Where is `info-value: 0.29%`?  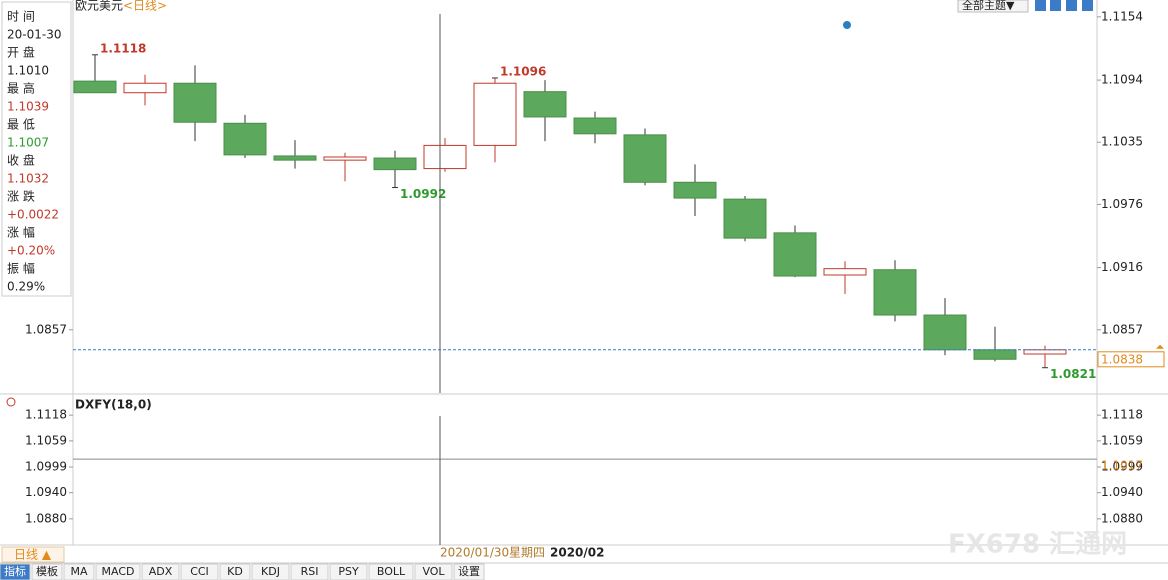 info-value: 0.29% is located at coordinates (26, 287).